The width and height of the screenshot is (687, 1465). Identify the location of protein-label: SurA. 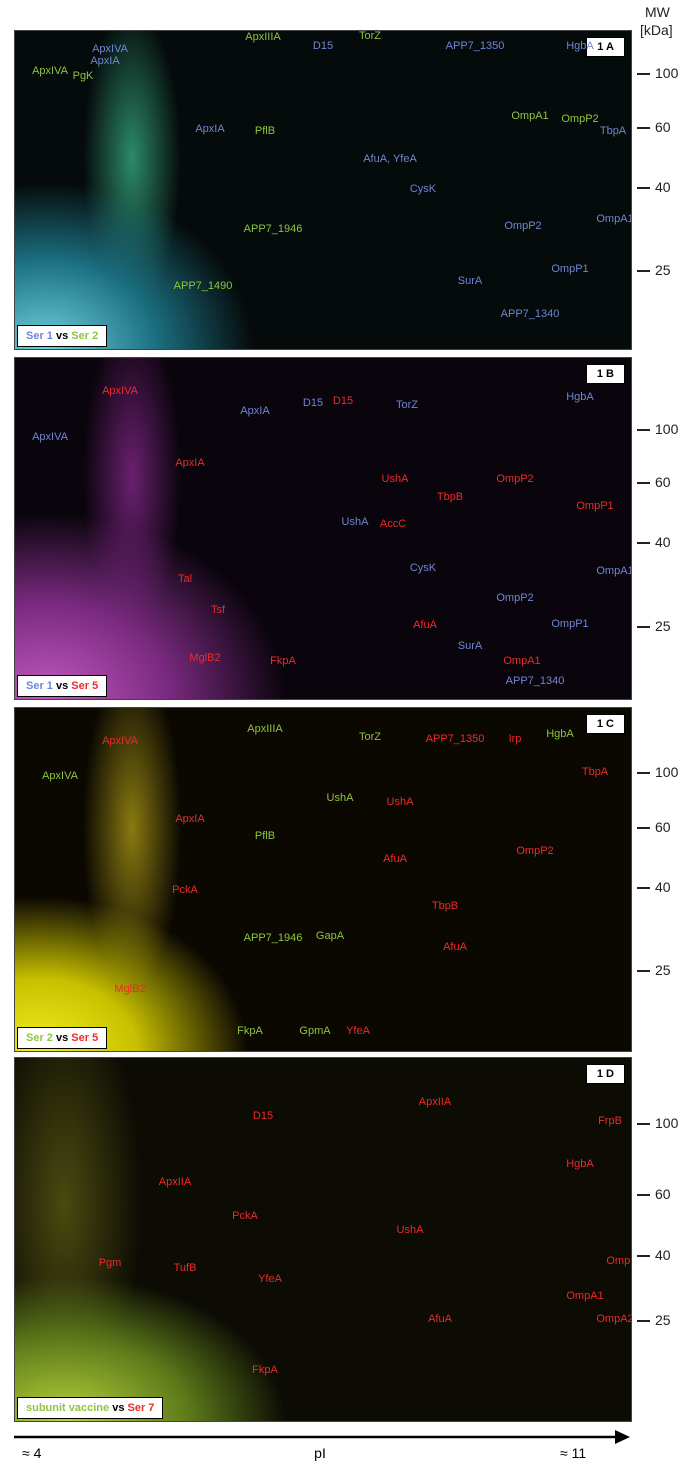
(470, 281).